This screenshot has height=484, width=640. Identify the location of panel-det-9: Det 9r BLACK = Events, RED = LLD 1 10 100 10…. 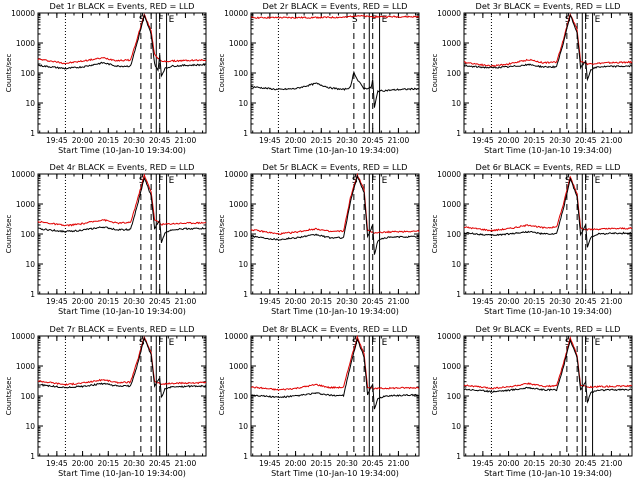
(532, 401).